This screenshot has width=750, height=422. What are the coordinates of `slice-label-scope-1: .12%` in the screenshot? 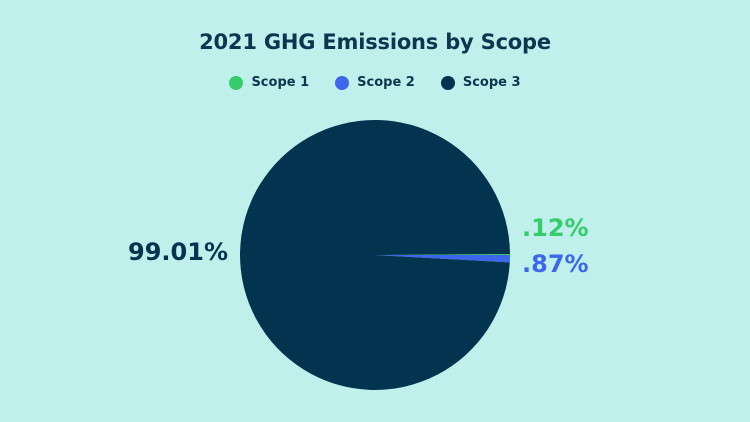 It's located at (555, 228).